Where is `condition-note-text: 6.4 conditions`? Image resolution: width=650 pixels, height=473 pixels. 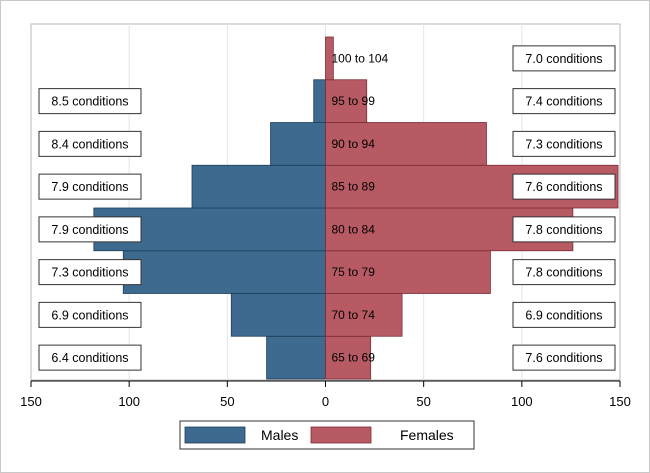
condition-note-text: 6.4 conditions is located at coordinates (89, 358).